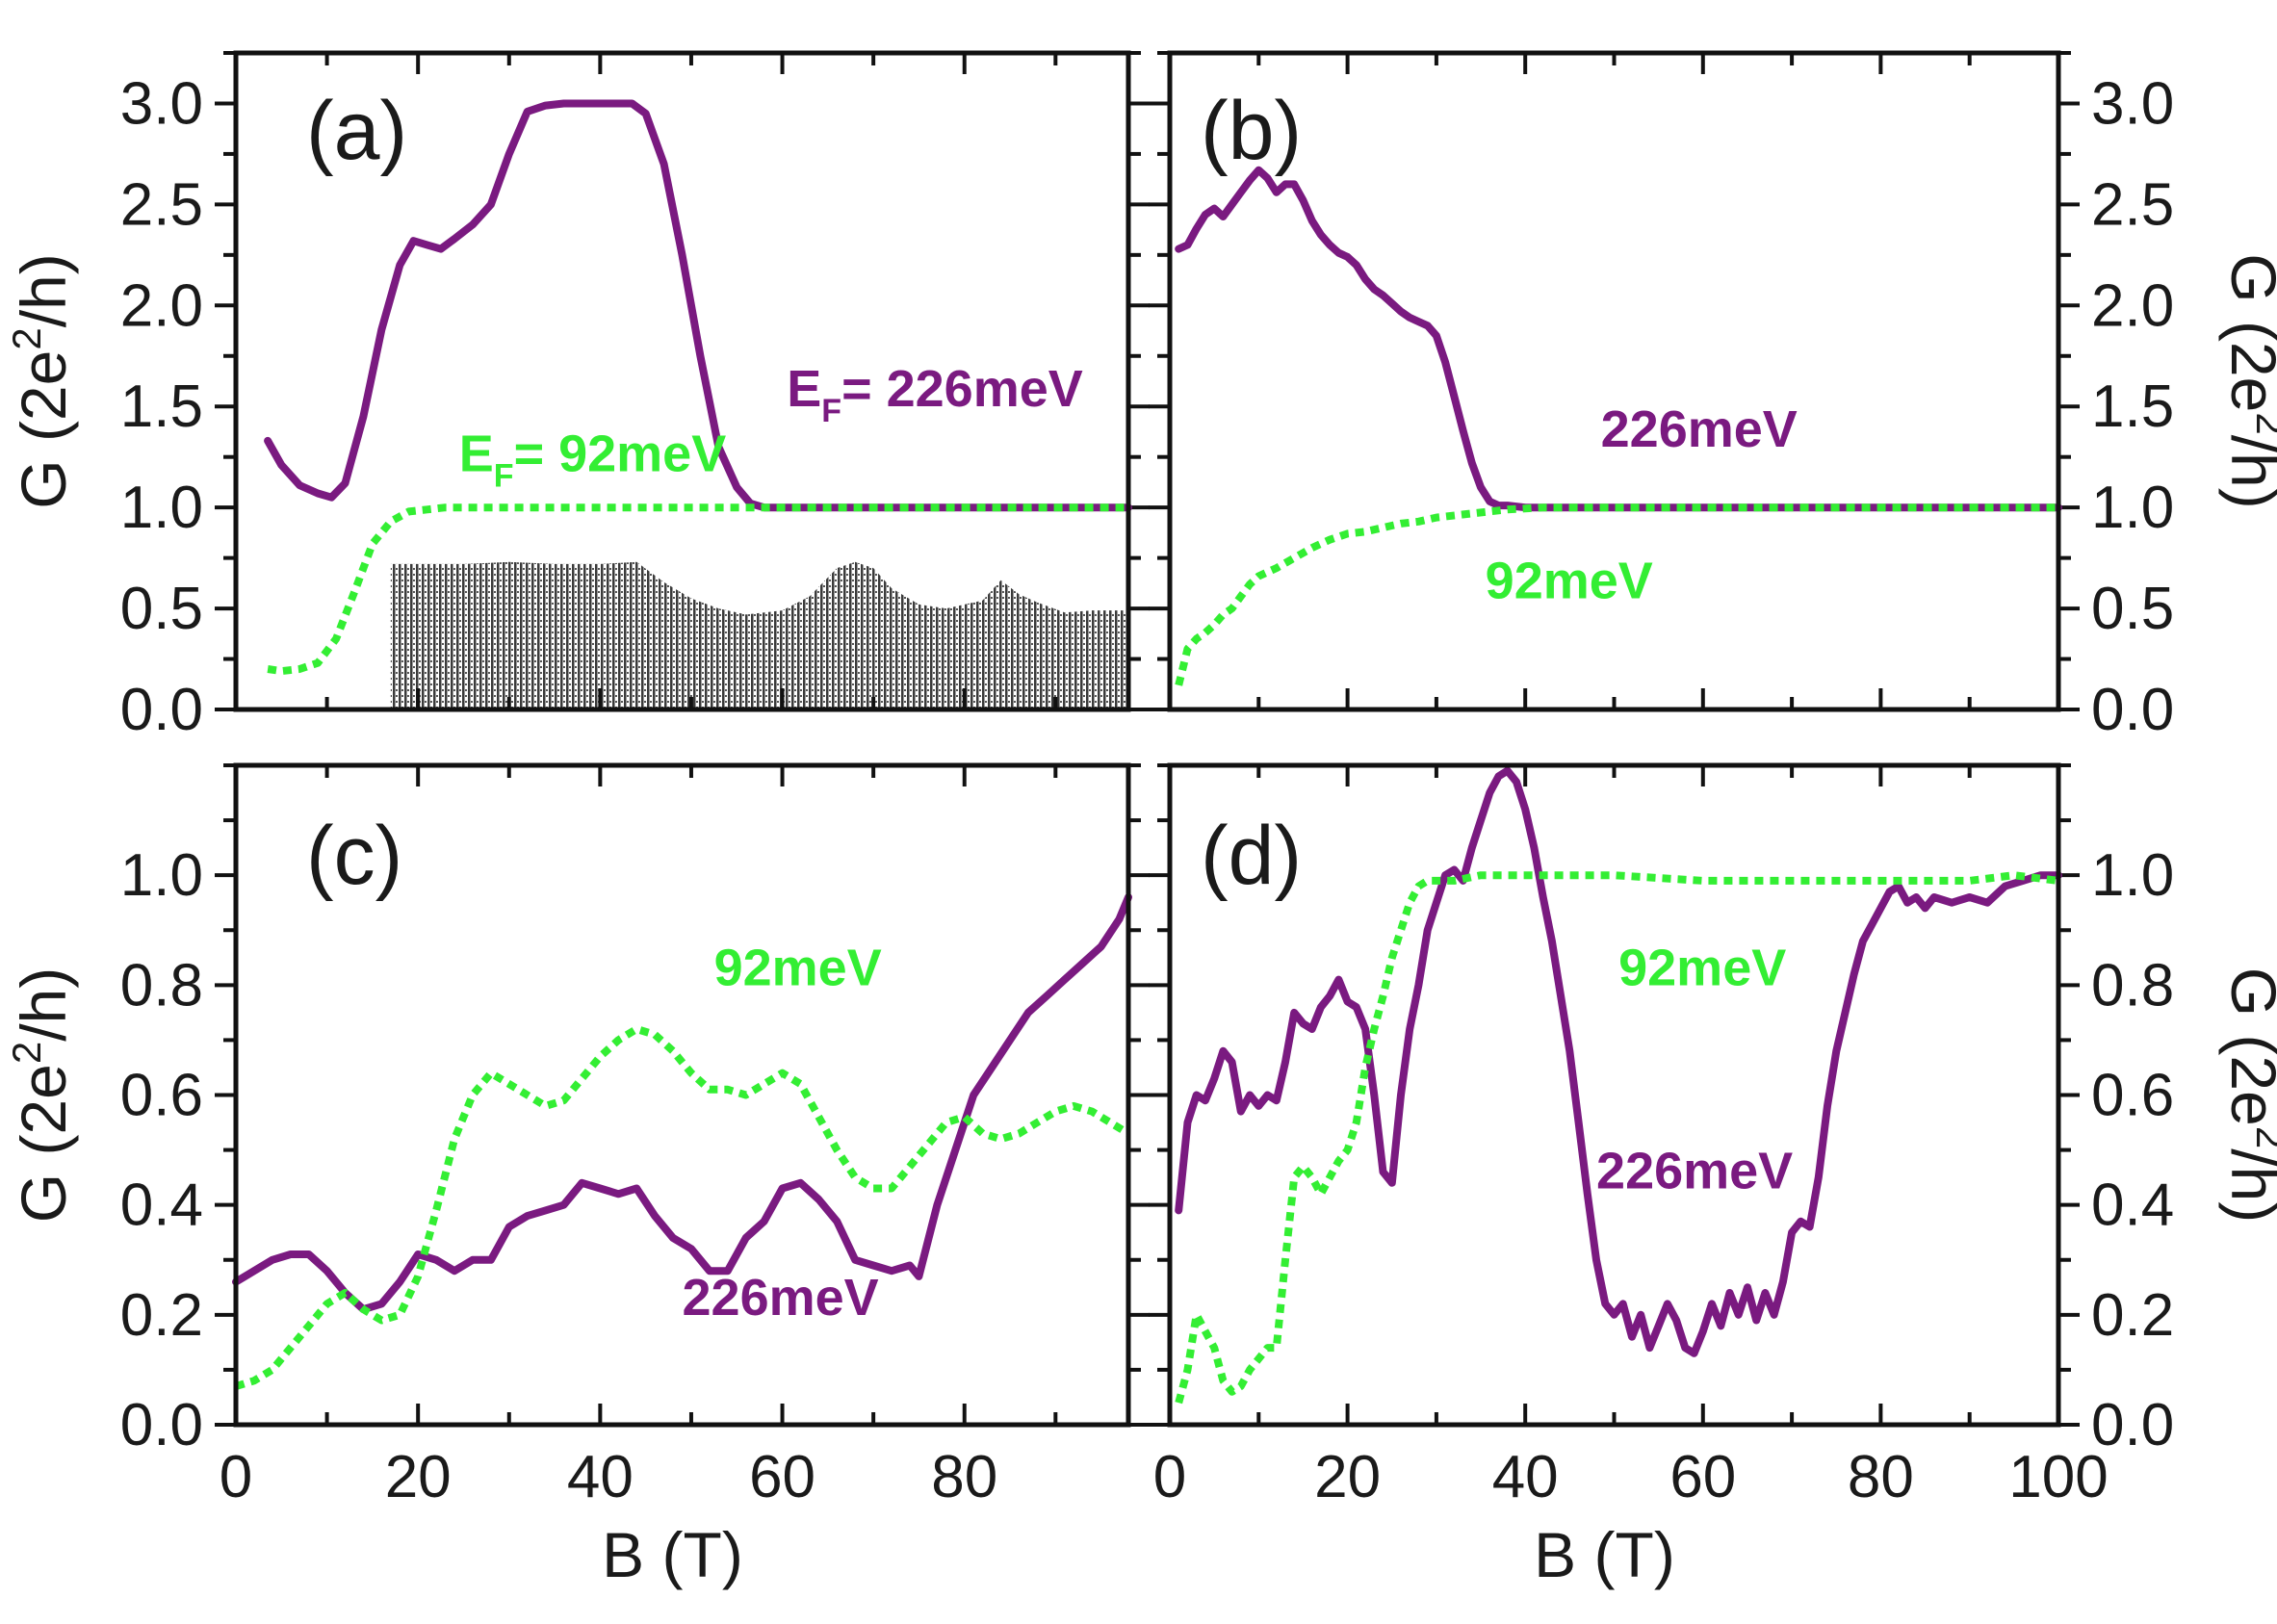 This screenshot has width=2277, height=1624. I want to click on annotation-label: EF= 226meV, so click(935, 394).